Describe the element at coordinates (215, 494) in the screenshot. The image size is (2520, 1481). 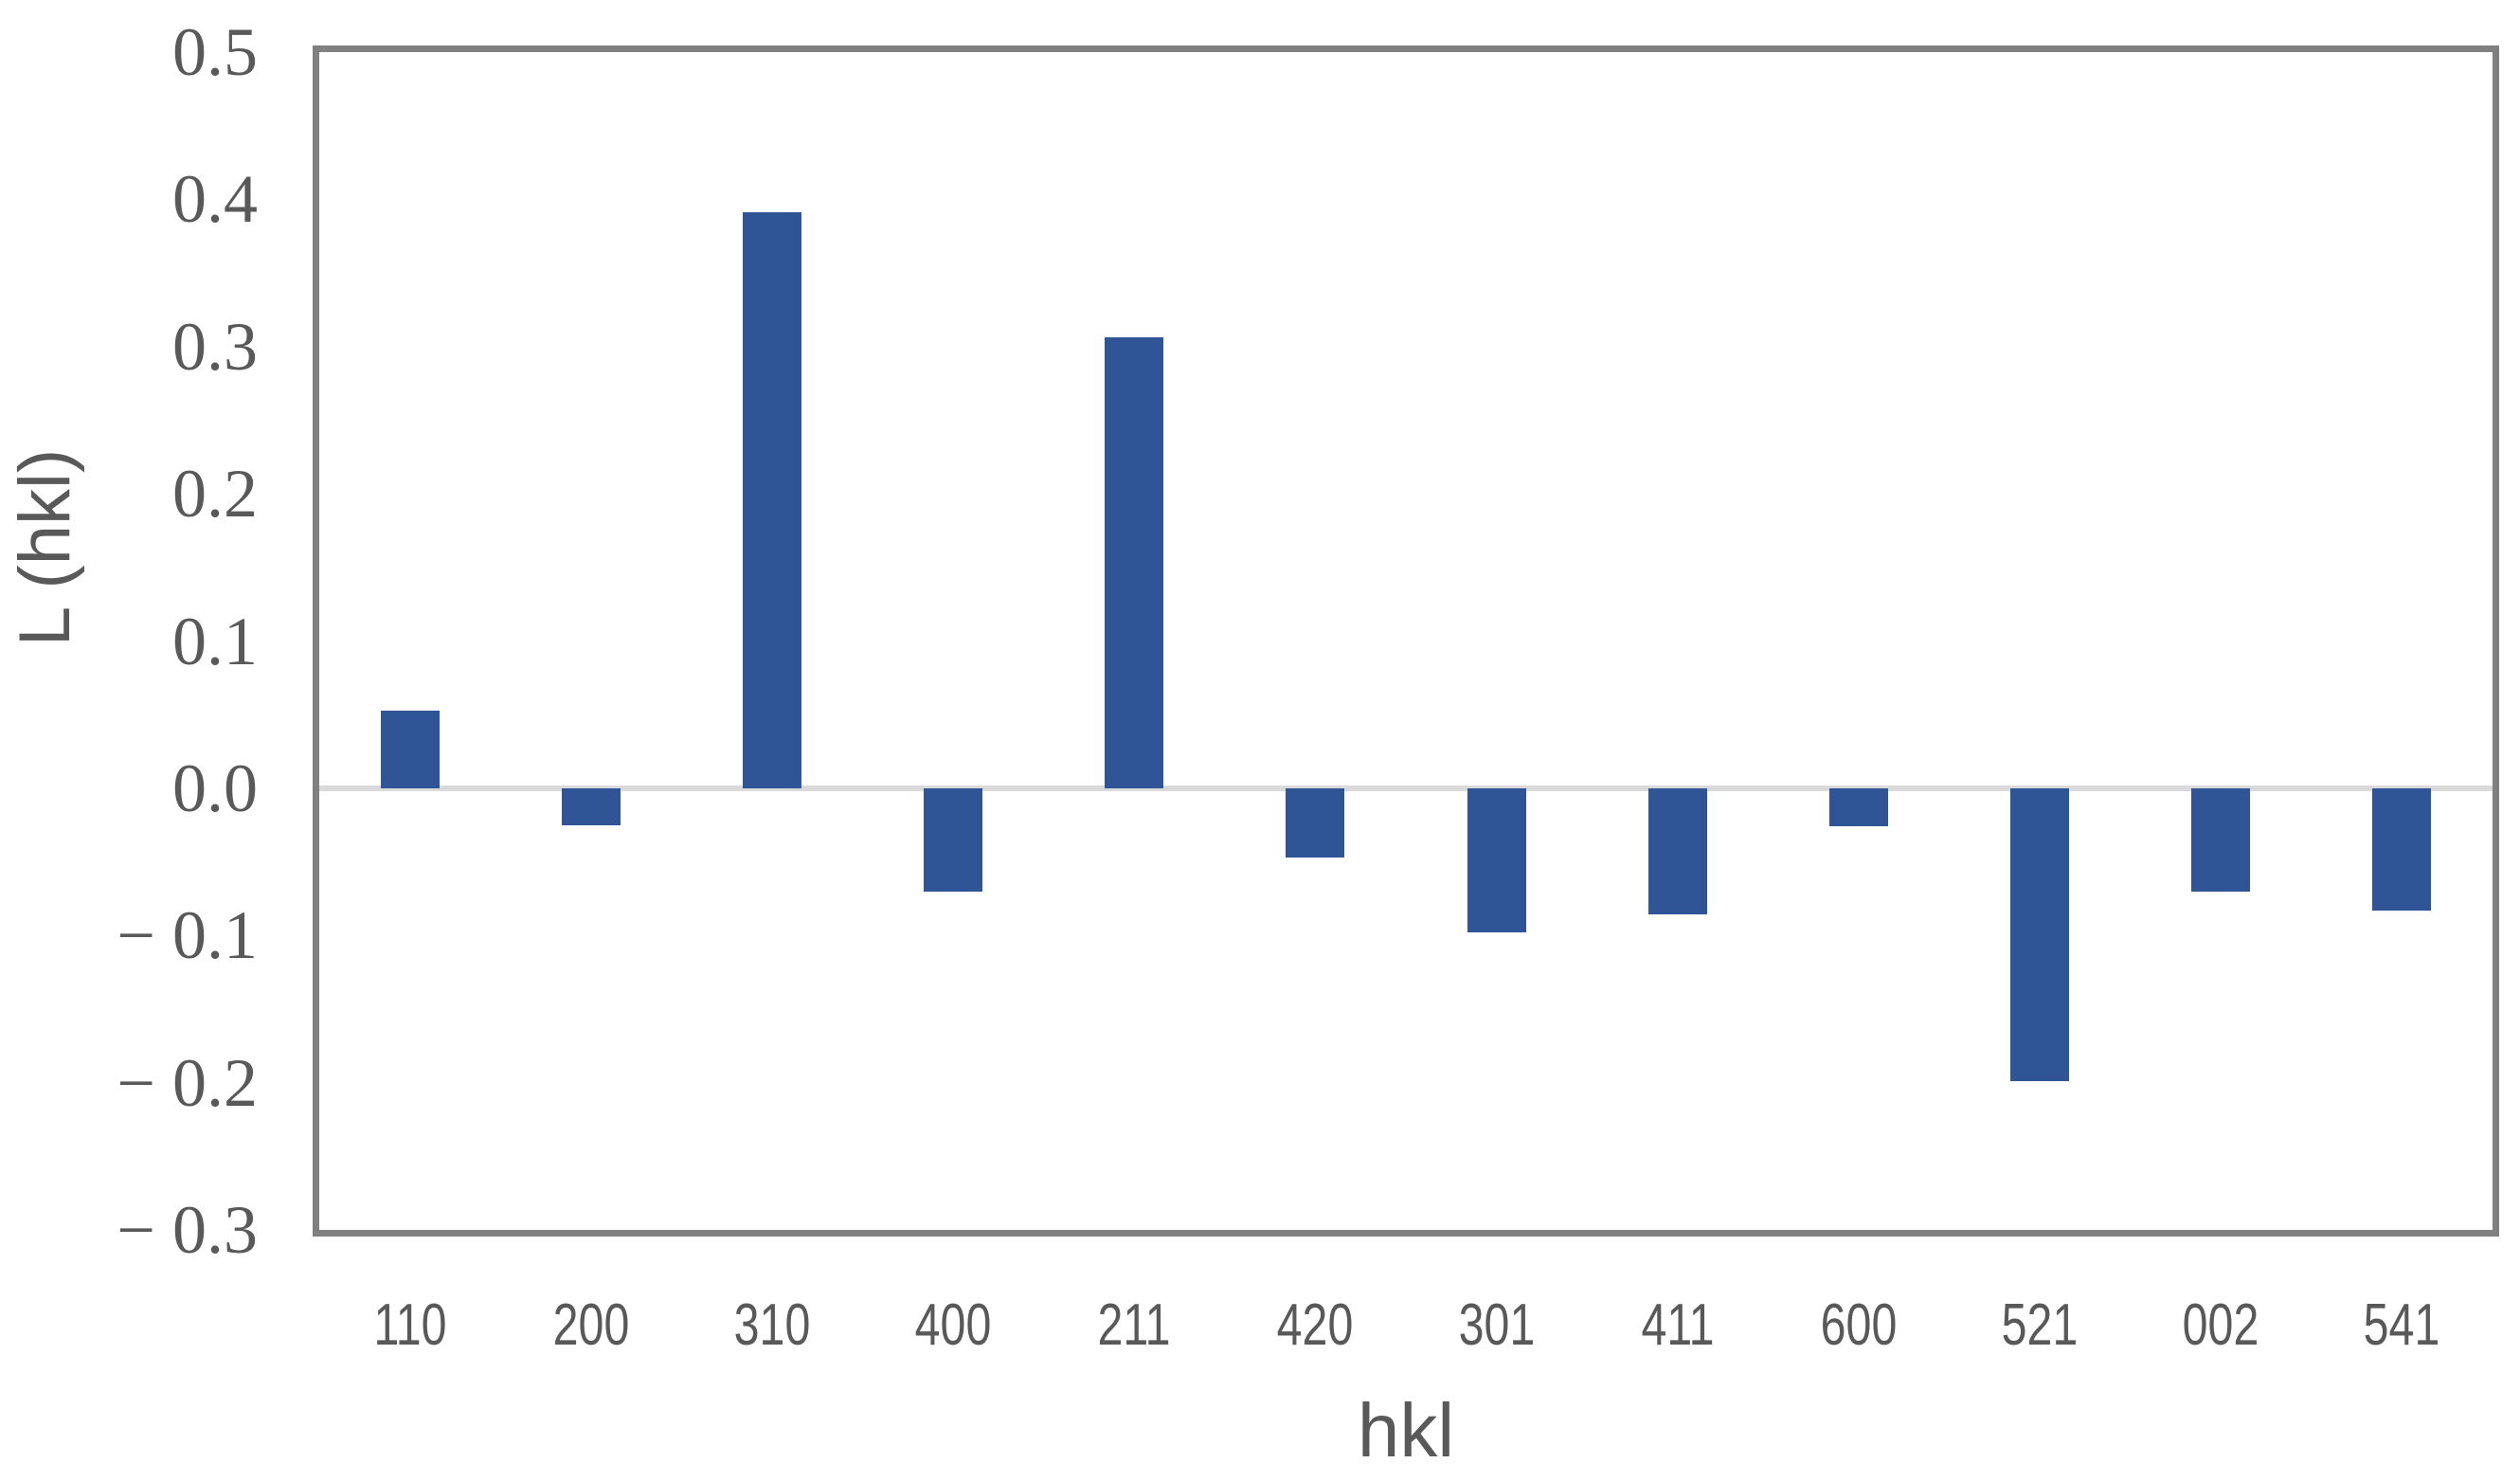
I see `y-tick-label: 0.2` at that location.